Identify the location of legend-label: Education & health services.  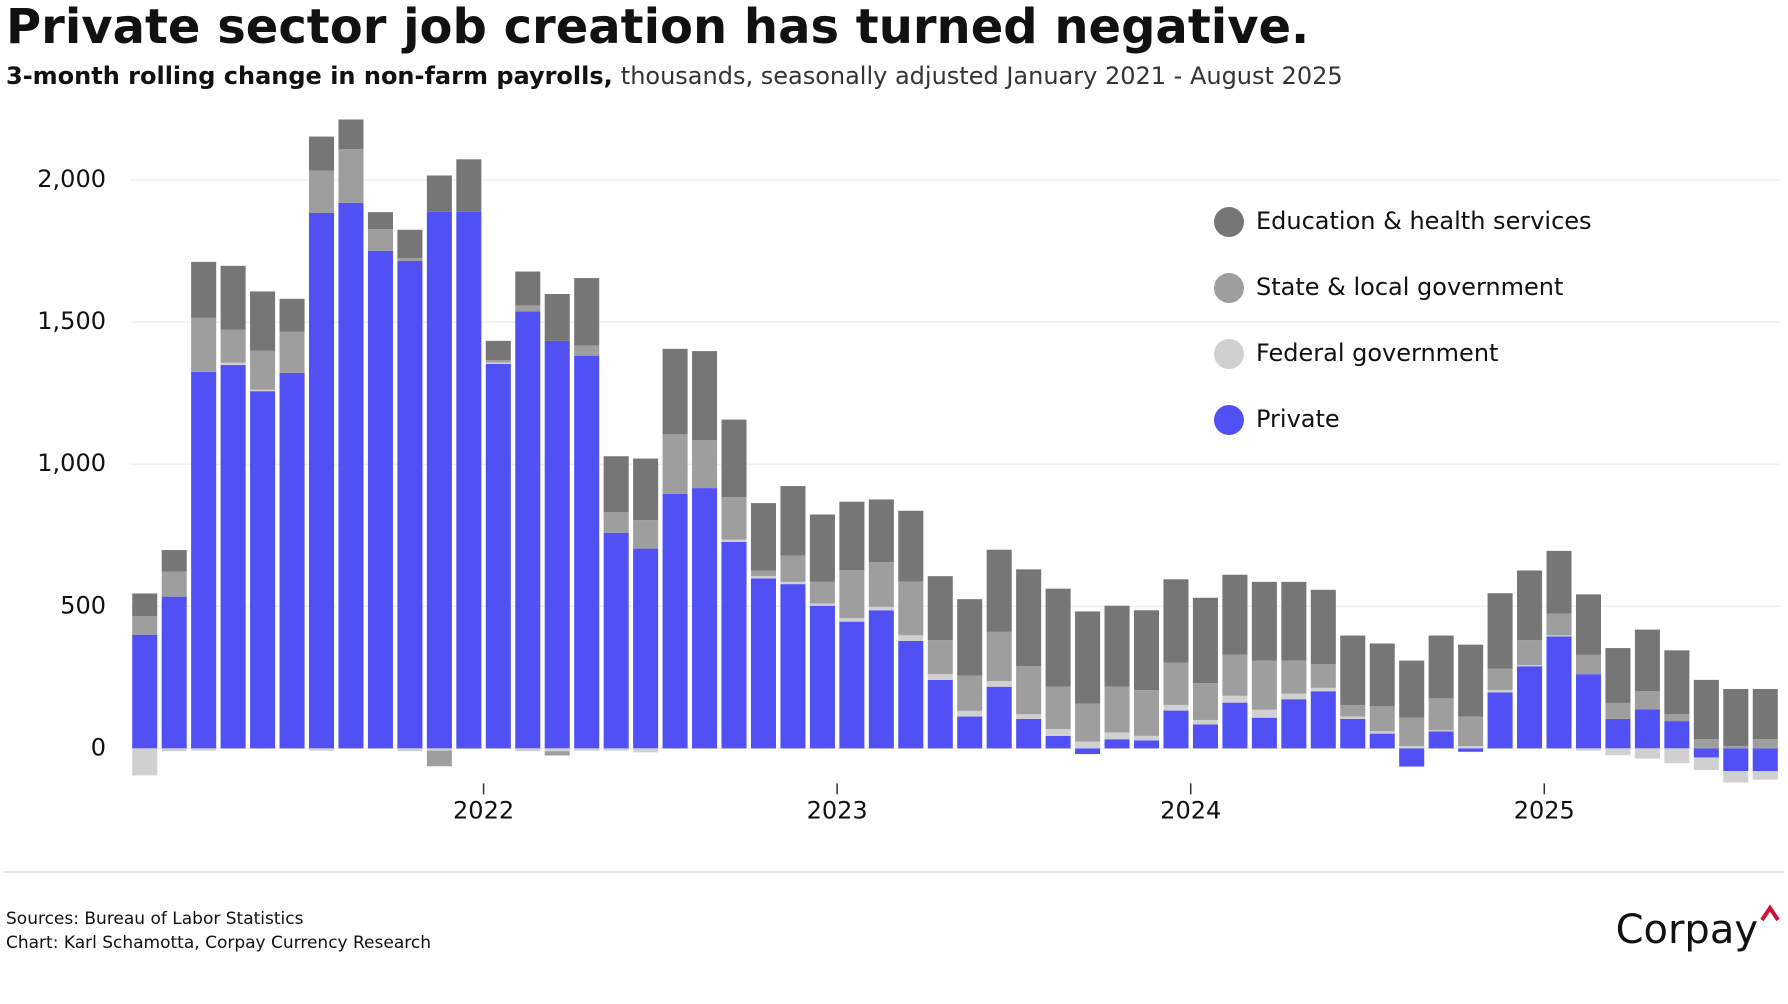
(1424, 221).